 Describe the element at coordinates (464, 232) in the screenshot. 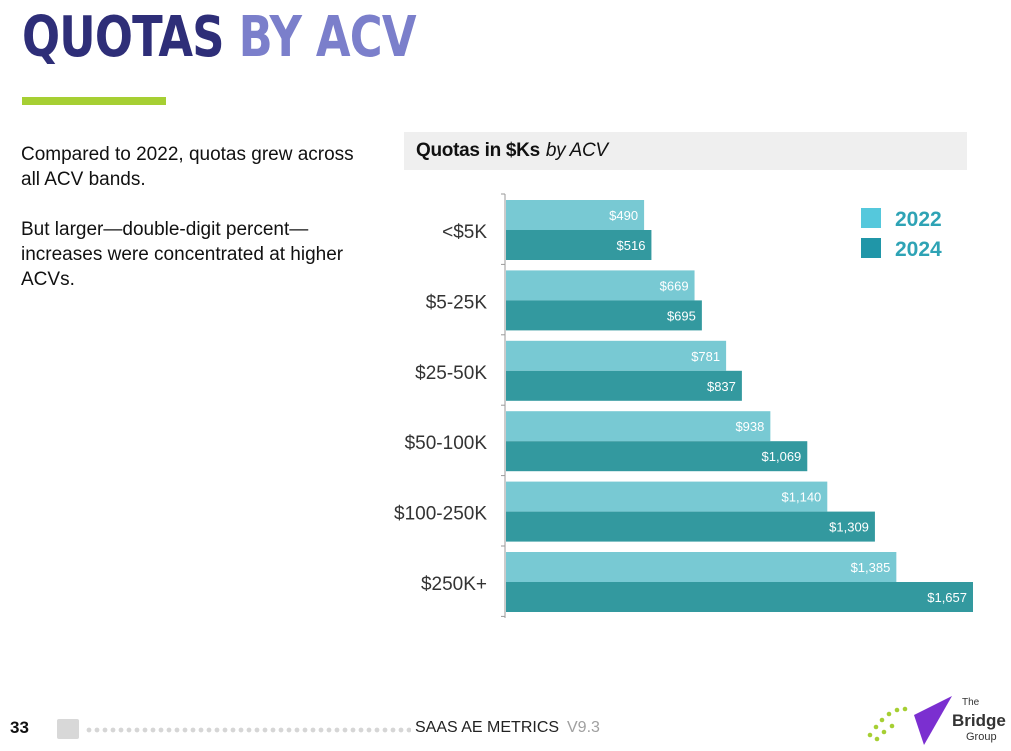

I see `category-label: <$5K` at that location.